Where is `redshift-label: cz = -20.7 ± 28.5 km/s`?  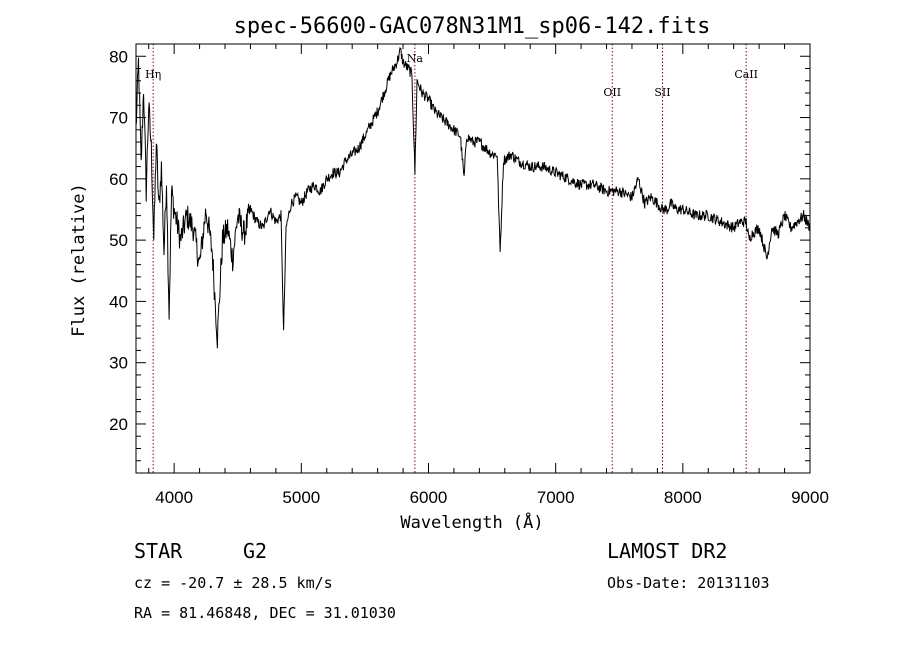 redshift-label: cz = -20.7 ± 28.5 km/s is located at coordinates (233, 583).